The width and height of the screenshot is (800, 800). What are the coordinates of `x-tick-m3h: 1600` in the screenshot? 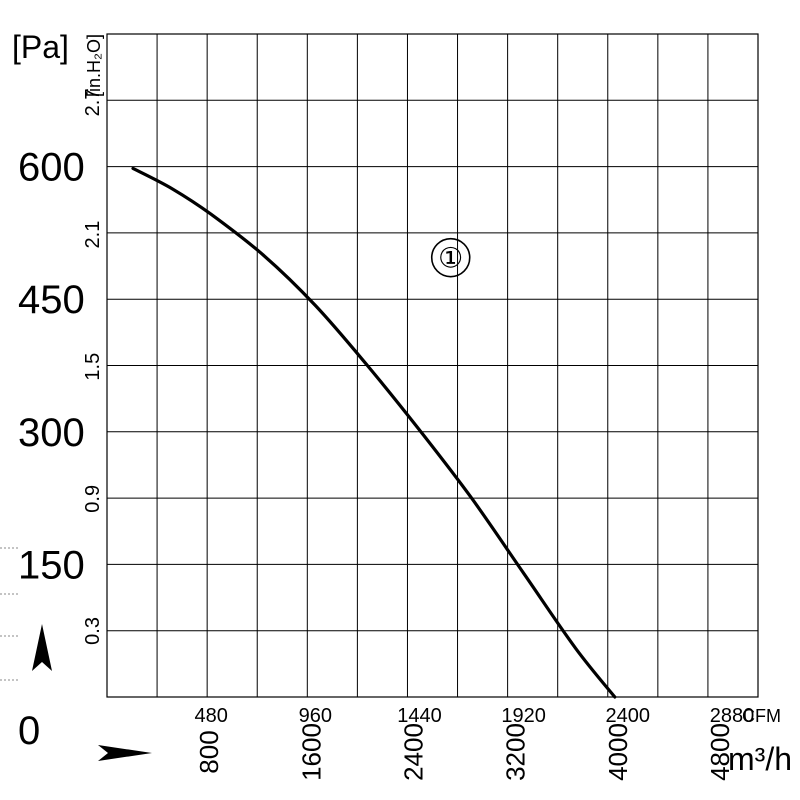 It's located at (311, 752).